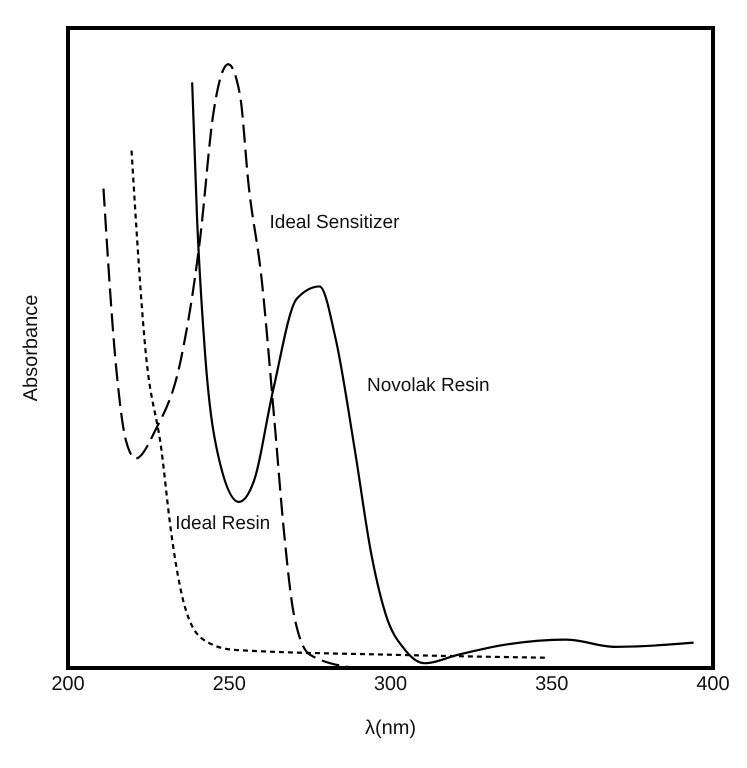 This screenshot has height=768, width=747. What do you see at coordinates (551, 684) in the screenshot?
I see `x-tick-label: 350` at bounding box center [551, 684].